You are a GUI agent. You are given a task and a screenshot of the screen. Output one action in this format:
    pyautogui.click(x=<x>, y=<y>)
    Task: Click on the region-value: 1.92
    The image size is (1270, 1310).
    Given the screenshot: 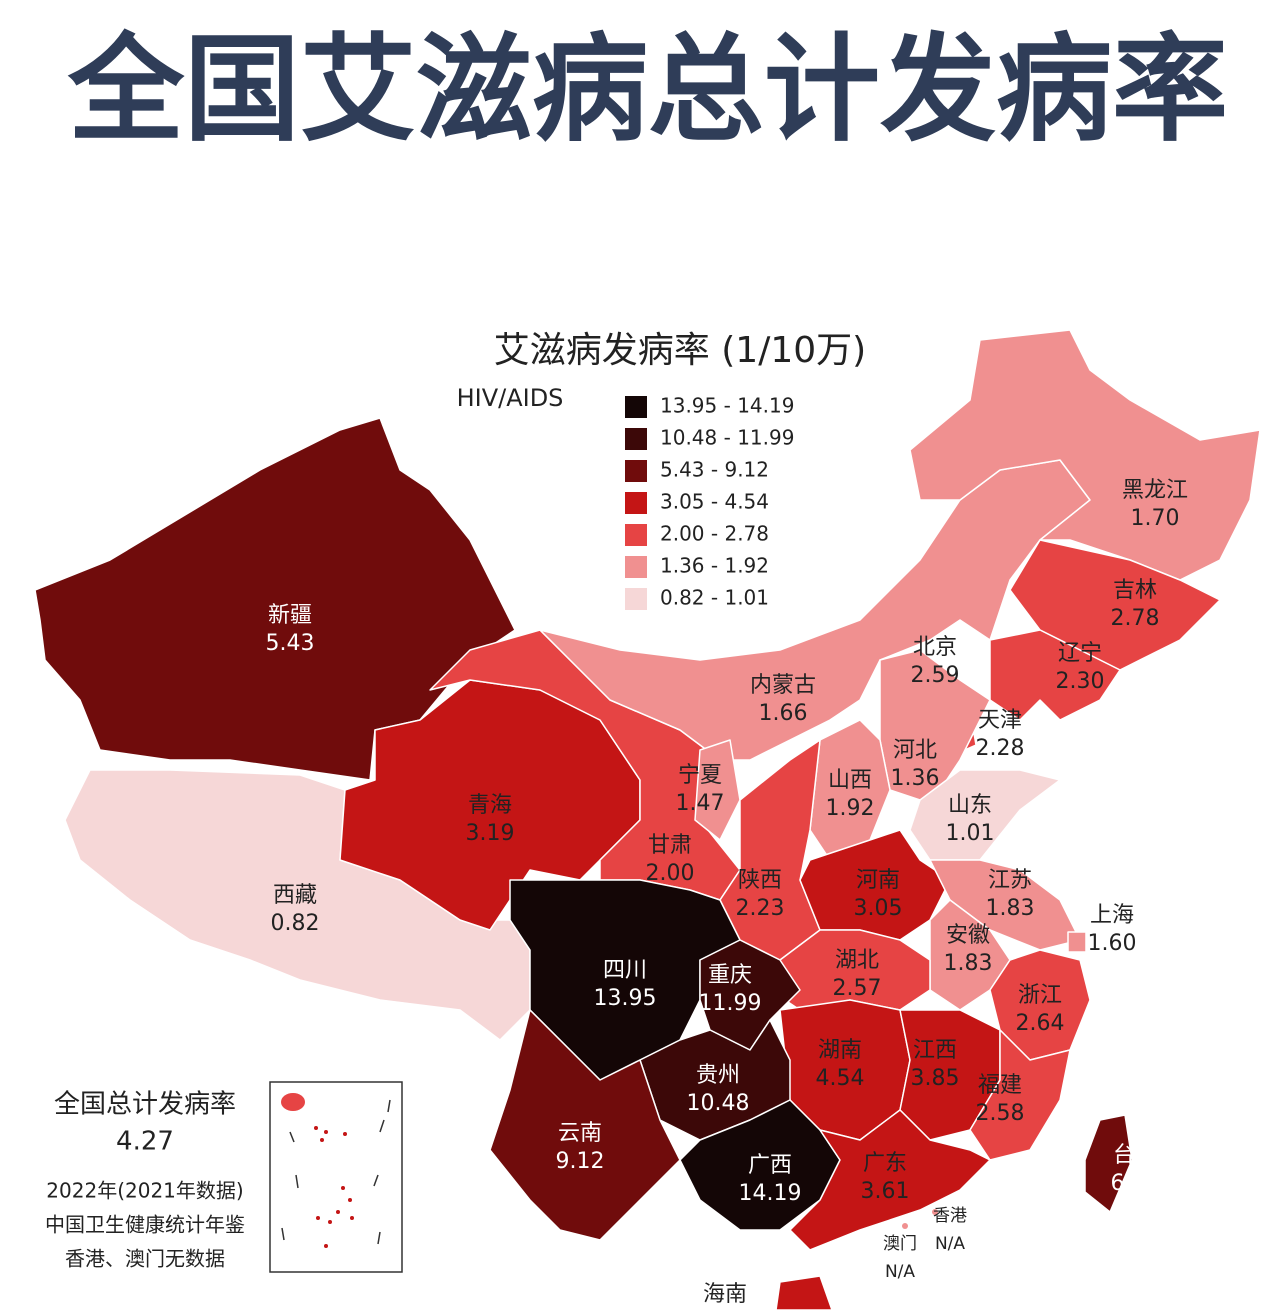 What is the action you would take?
    pyautogui.click(x=850, y=808)
    